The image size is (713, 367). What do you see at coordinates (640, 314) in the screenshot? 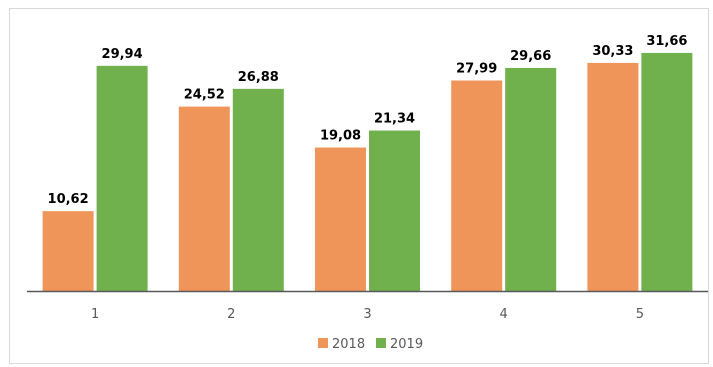
I see `x-tick-label-5: 5` at bounding box center [640, 314].